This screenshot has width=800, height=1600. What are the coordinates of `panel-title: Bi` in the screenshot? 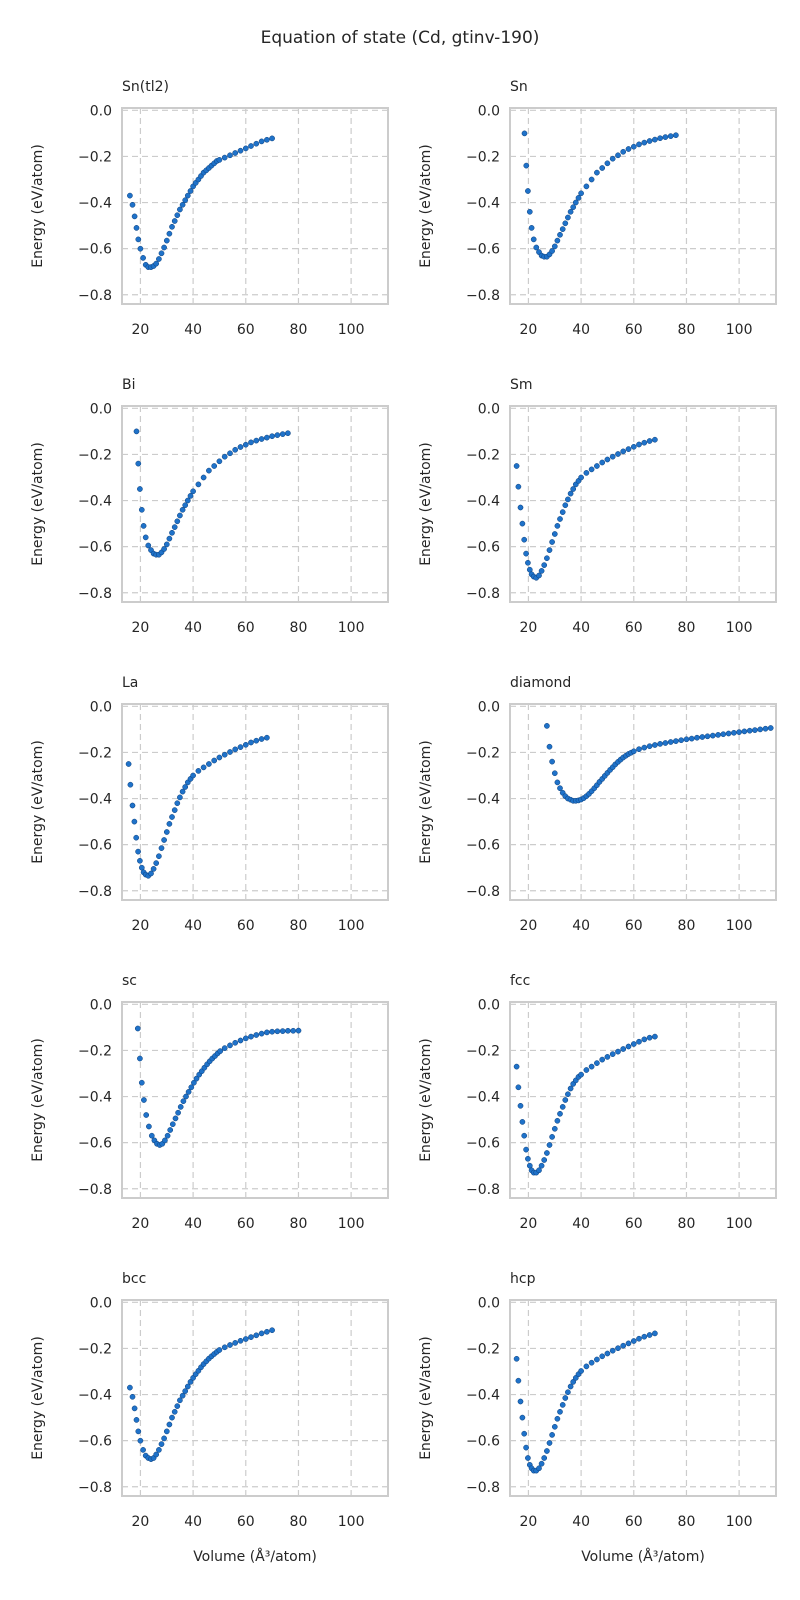 It's located at (129, 385).